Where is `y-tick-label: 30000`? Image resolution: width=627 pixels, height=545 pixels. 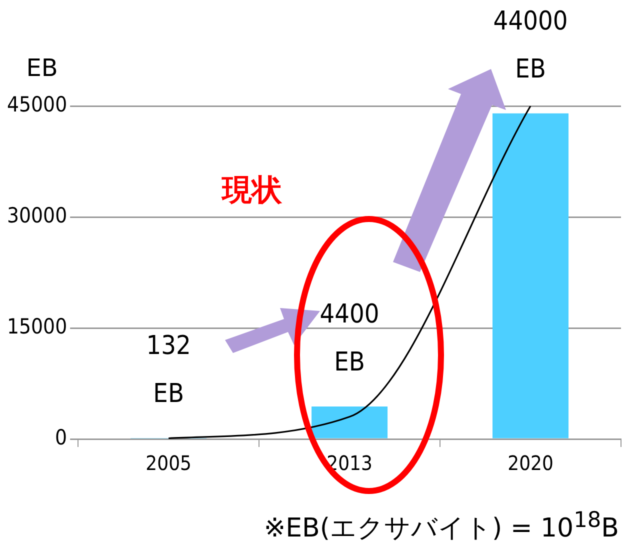 y-tick-label: 30000 is located at coordinates (37, 215).